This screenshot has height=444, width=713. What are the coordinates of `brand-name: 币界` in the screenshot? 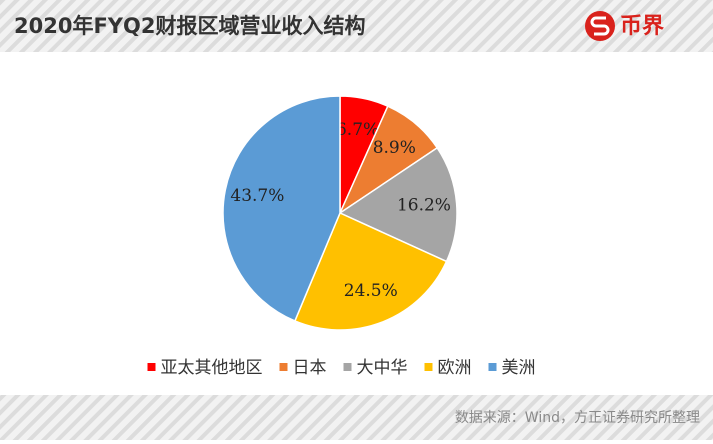 It's located at (642, 26).